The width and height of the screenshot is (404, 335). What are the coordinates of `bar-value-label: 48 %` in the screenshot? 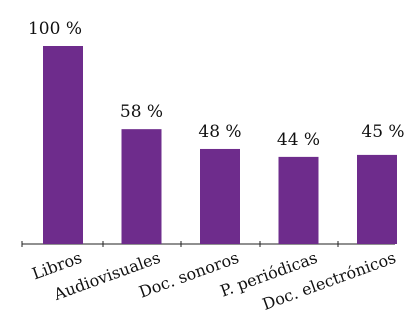 It's located at (219, 132).